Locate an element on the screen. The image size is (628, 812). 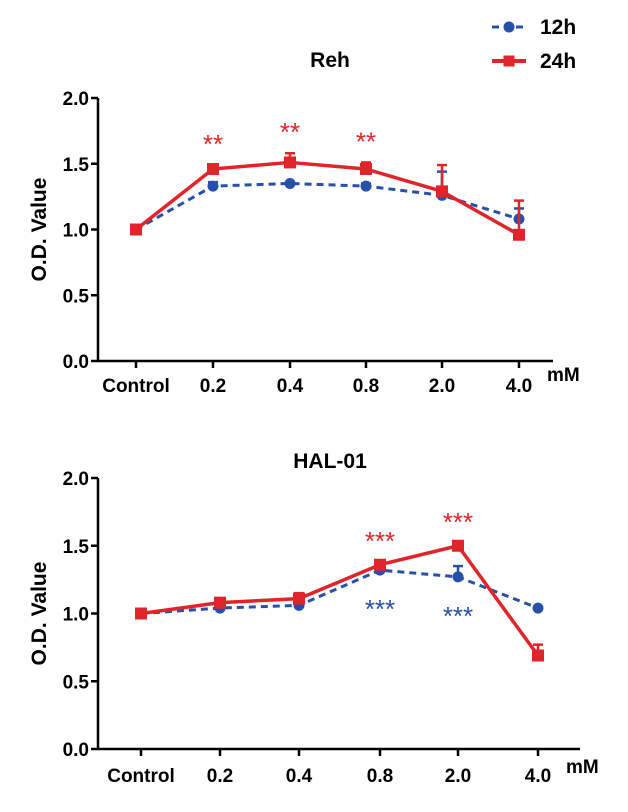
chart-title: Reh is located at coordinates (330, 60).